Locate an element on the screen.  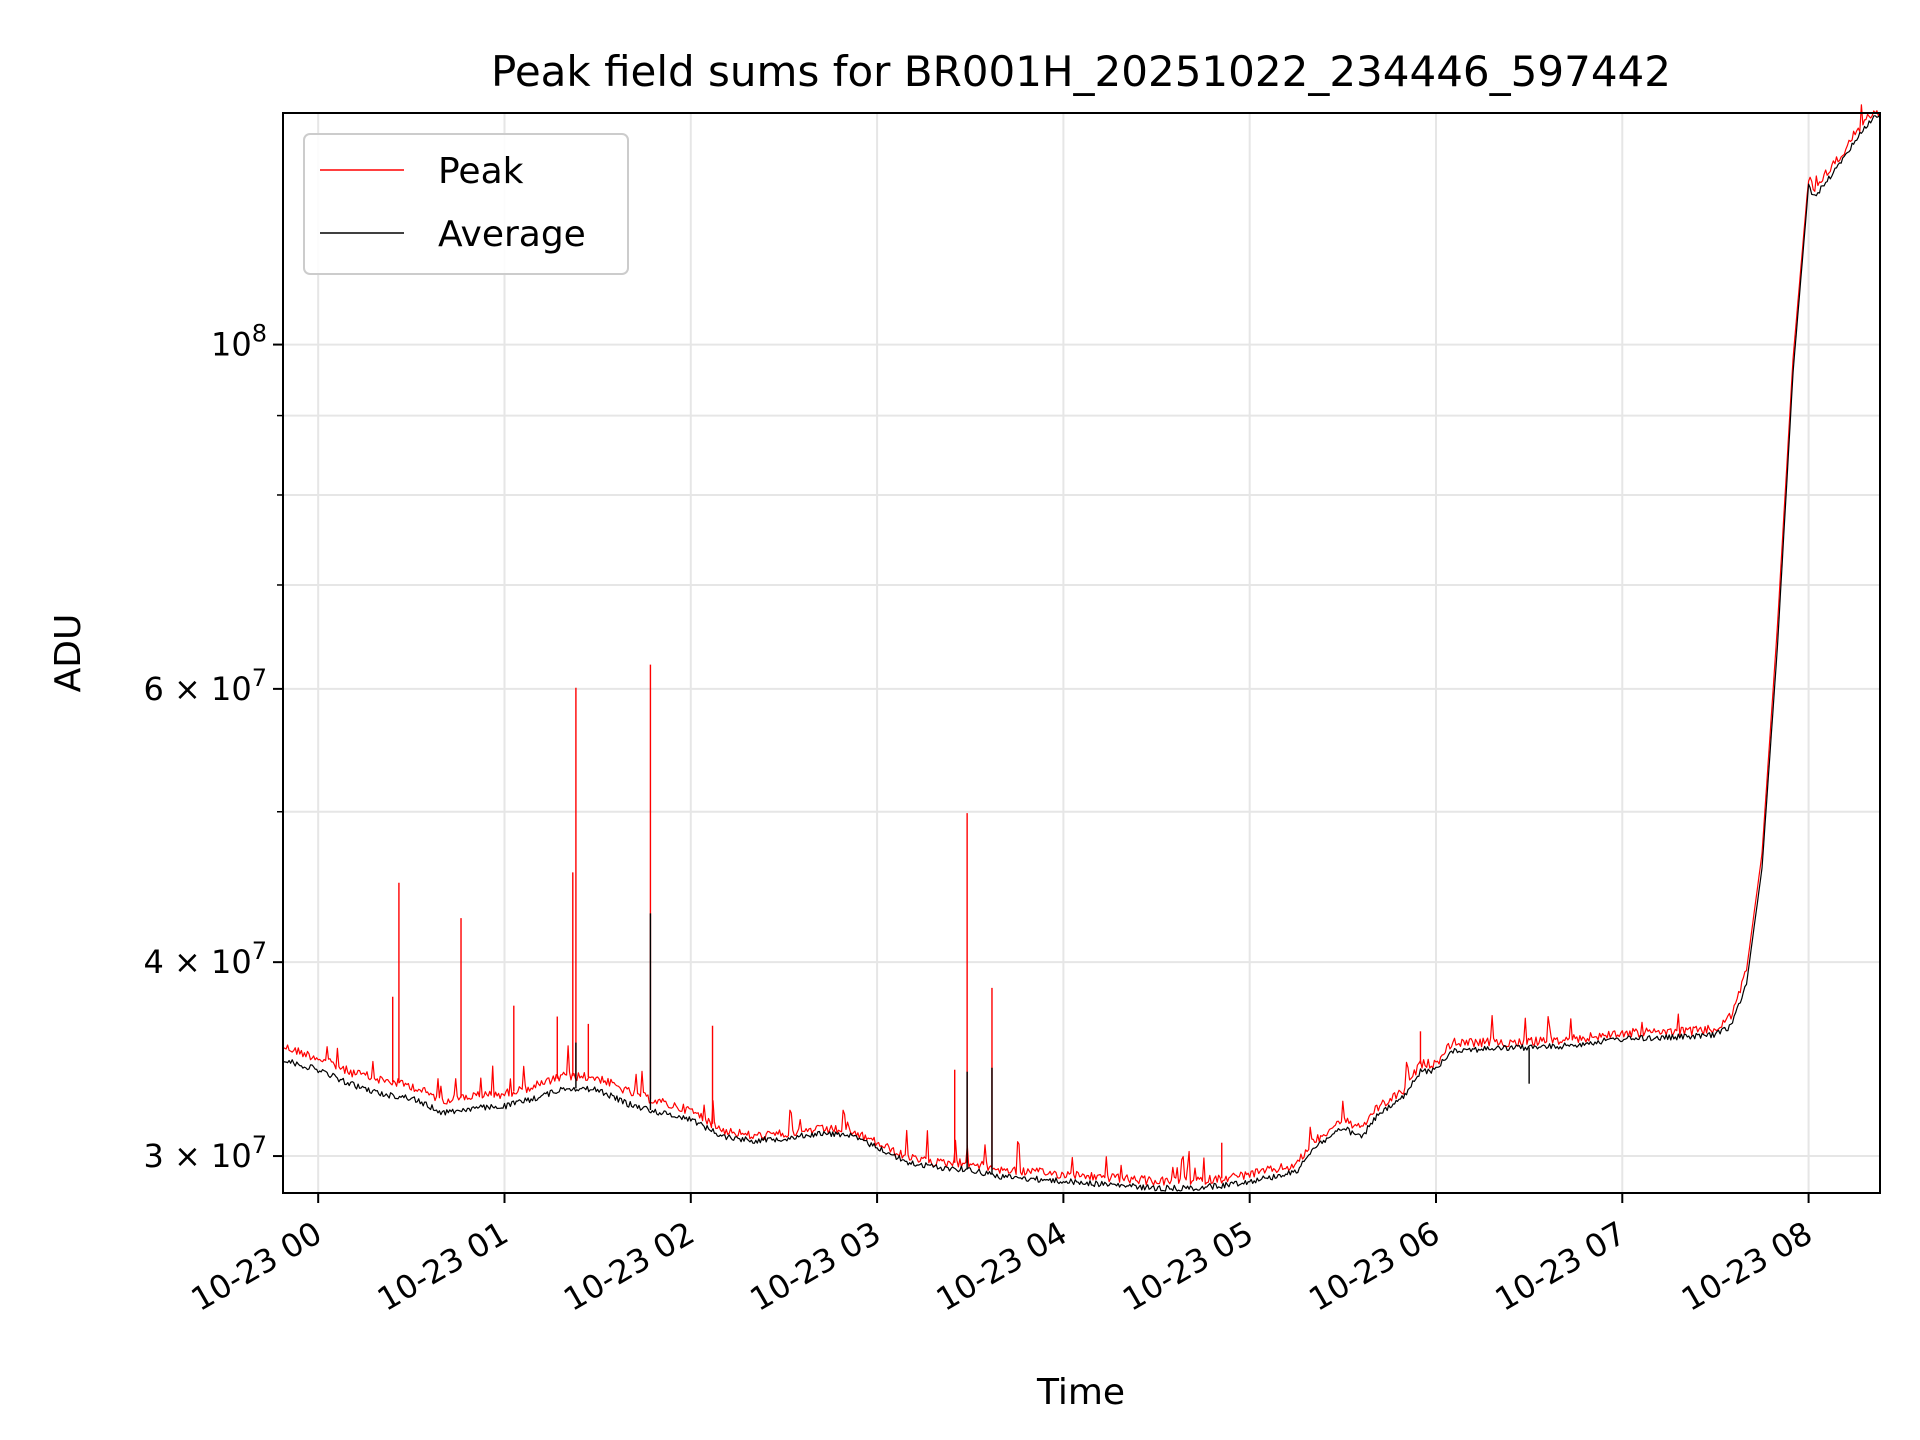
y-tick-label: 6 × 107 is located at coordinates (205, 686).